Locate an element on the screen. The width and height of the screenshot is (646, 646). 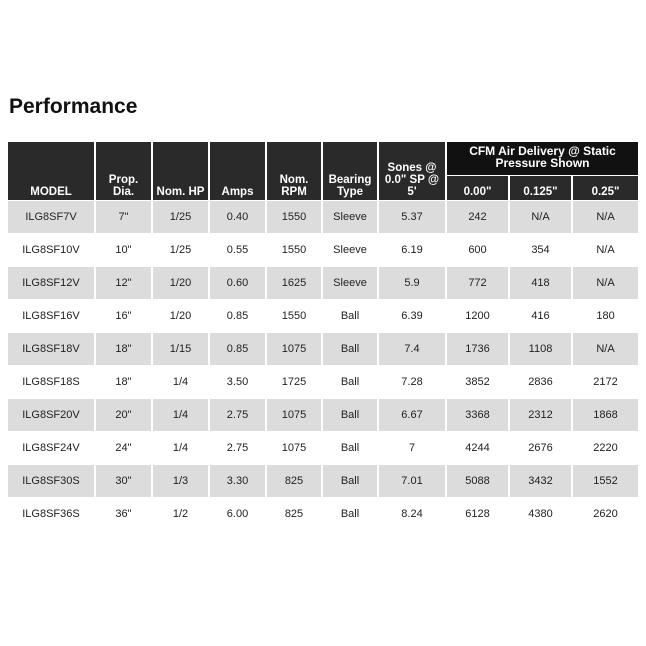
table-cell: 1625 is located at coordinates (294, 283).